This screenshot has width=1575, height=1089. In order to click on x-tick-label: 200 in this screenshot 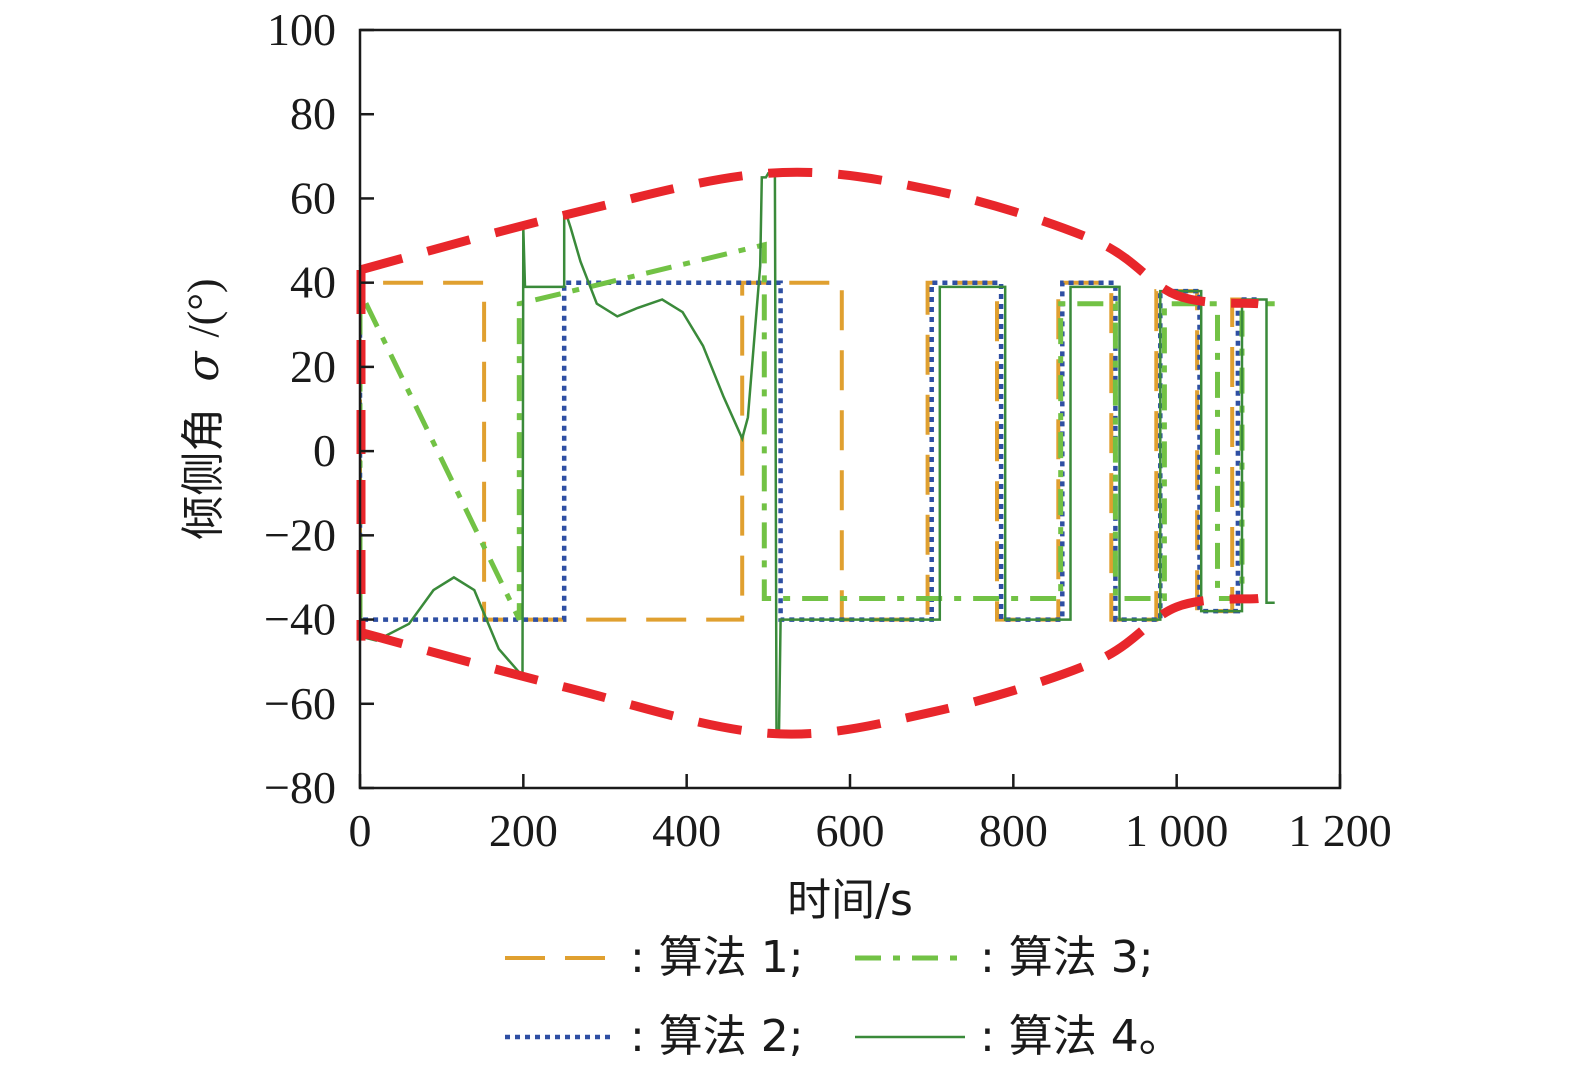, I will do `click(523, 830)`.